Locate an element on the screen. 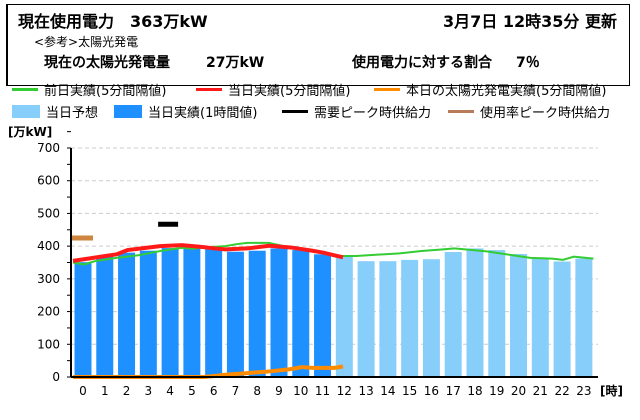 This screenshot has width=640, height=420. y-axis-label: [万kW] is located at coordinates (30, 132).